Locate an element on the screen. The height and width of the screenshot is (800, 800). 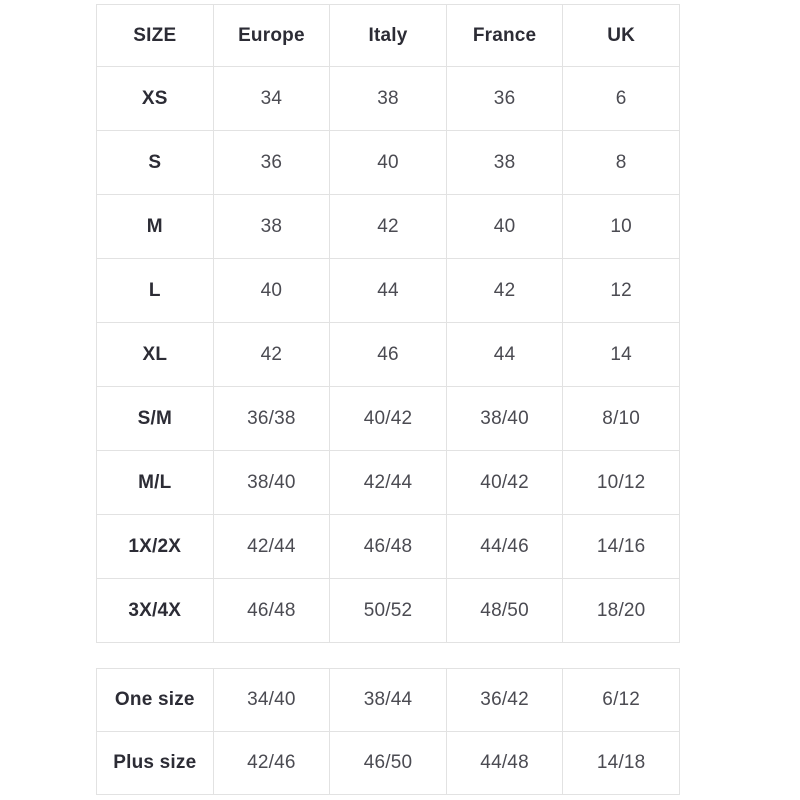
value-cell: 14/16 is located at coordinates (621, 546).